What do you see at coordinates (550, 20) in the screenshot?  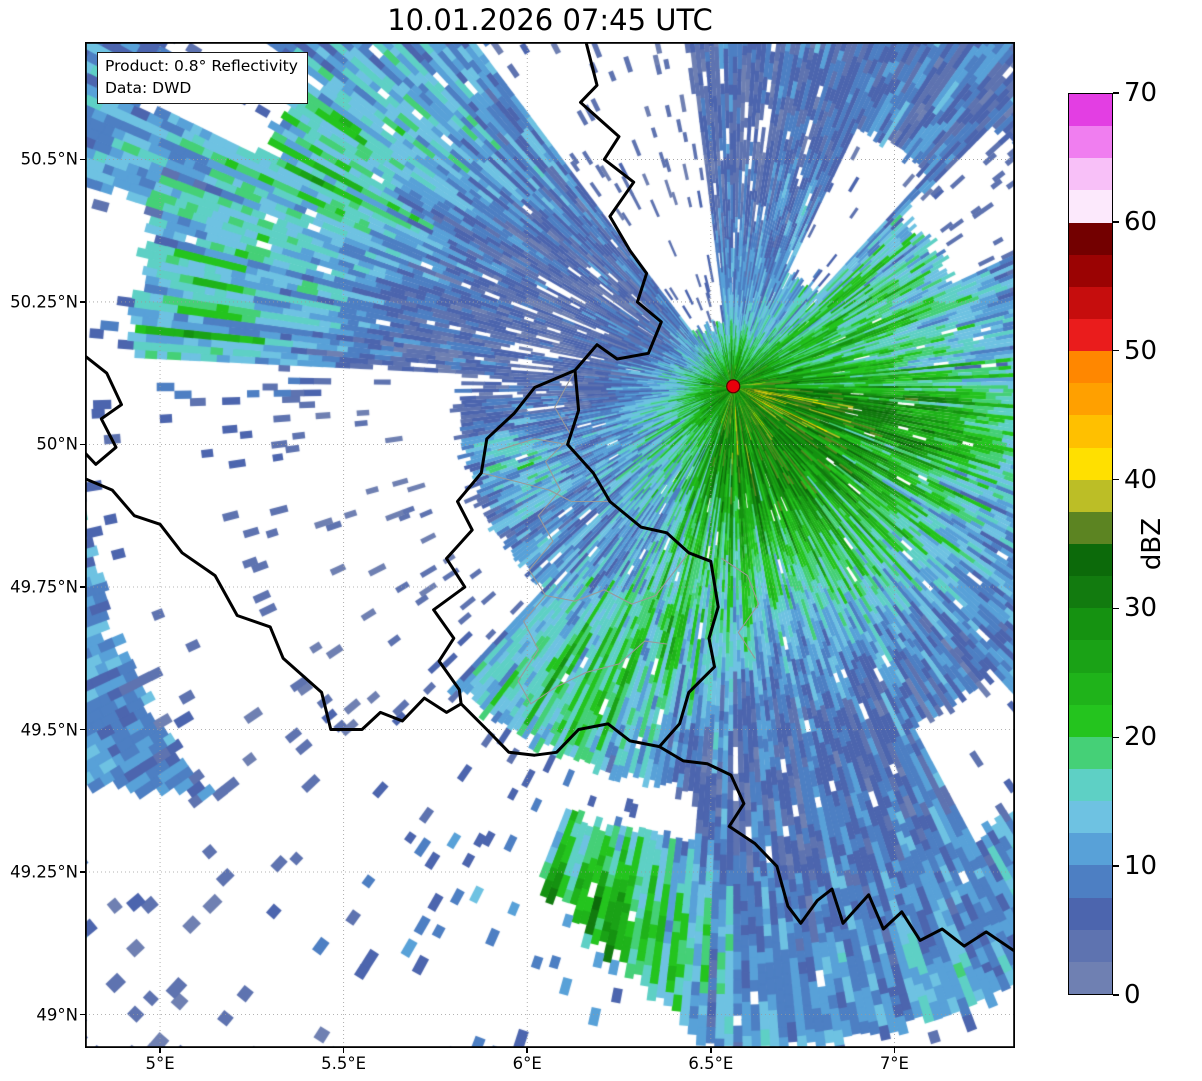 I see `figure-title: 10.01.2026 07:45 UTC` at bounding box center [550, 20].